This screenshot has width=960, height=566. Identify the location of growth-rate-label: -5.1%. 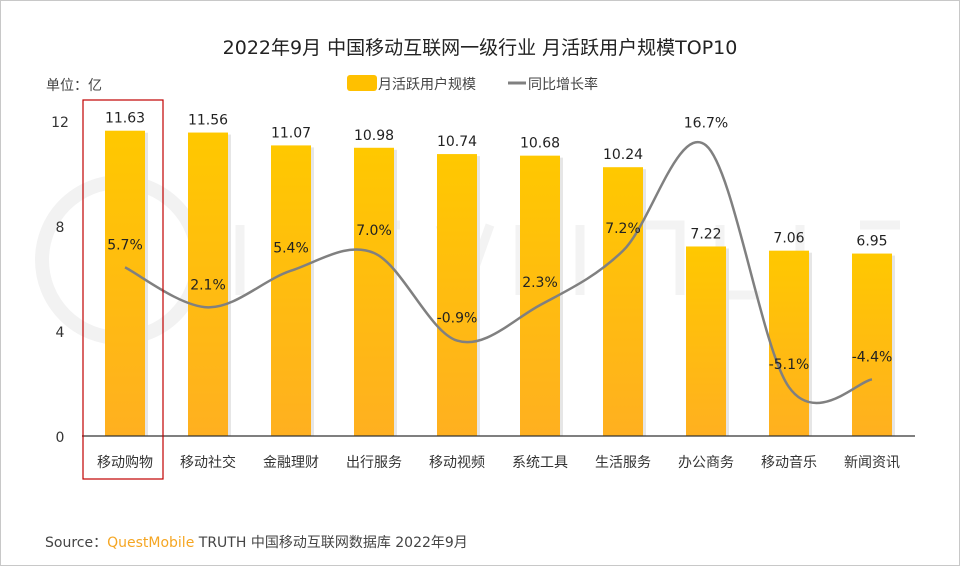
(789, 365).